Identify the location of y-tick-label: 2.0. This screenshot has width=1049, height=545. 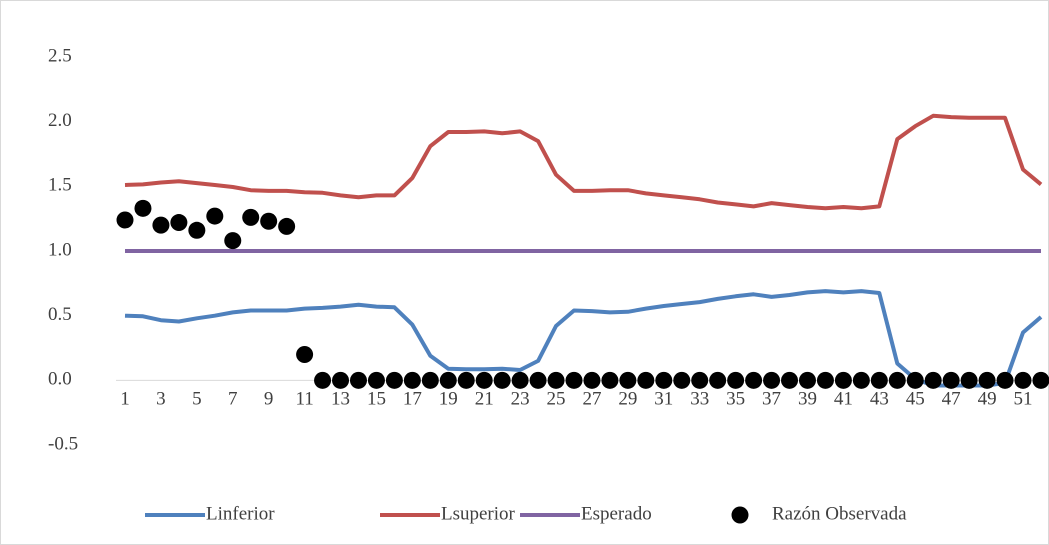
(60, 120).